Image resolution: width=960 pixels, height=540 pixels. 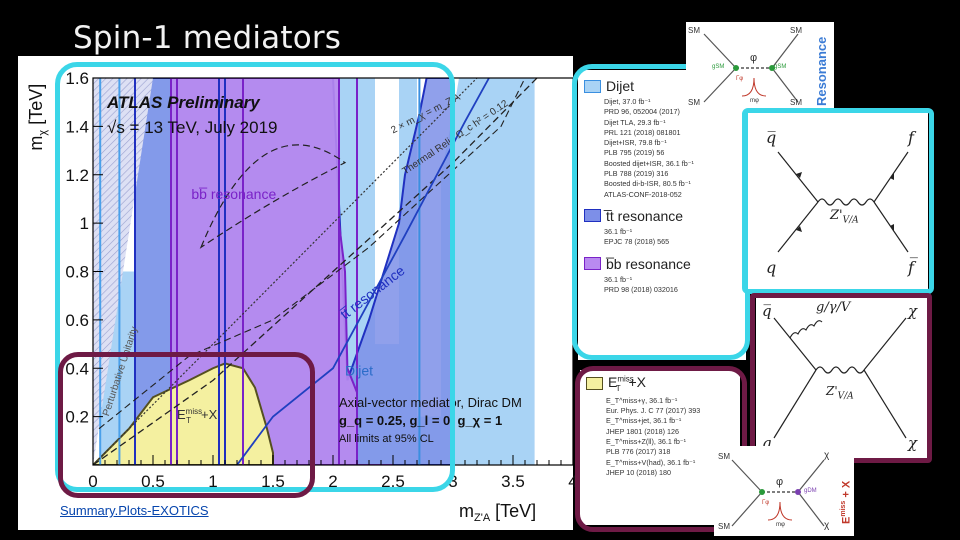 What do you see at coordinates (77, 368) in the screenshot?
I see `y-tick-label-1: 0.4` at bounding box center [77, 368].